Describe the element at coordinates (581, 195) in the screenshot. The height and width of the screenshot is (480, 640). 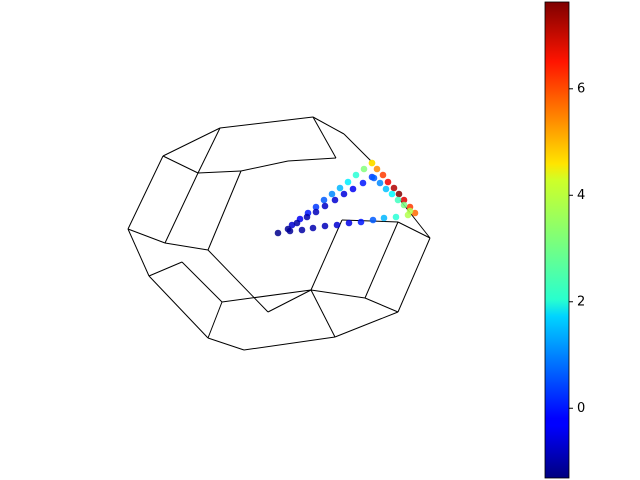
I see `colorbar-tick-label: 4` at that location.